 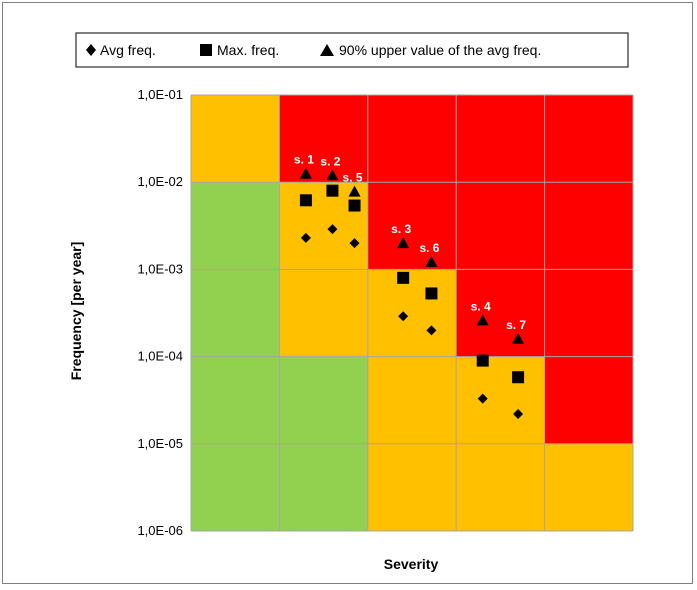 I want to click on legend-item-upper: 90% upper value of the avg freq., so click(x=430, y=50).